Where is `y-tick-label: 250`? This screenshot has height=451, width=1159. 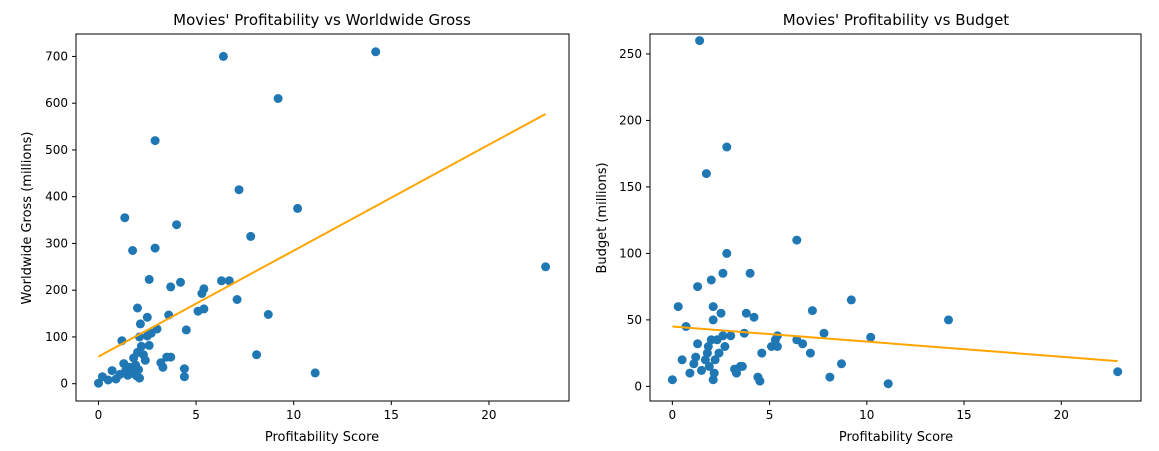
y-tick-label: 250 is located at coordinates (630, 54).